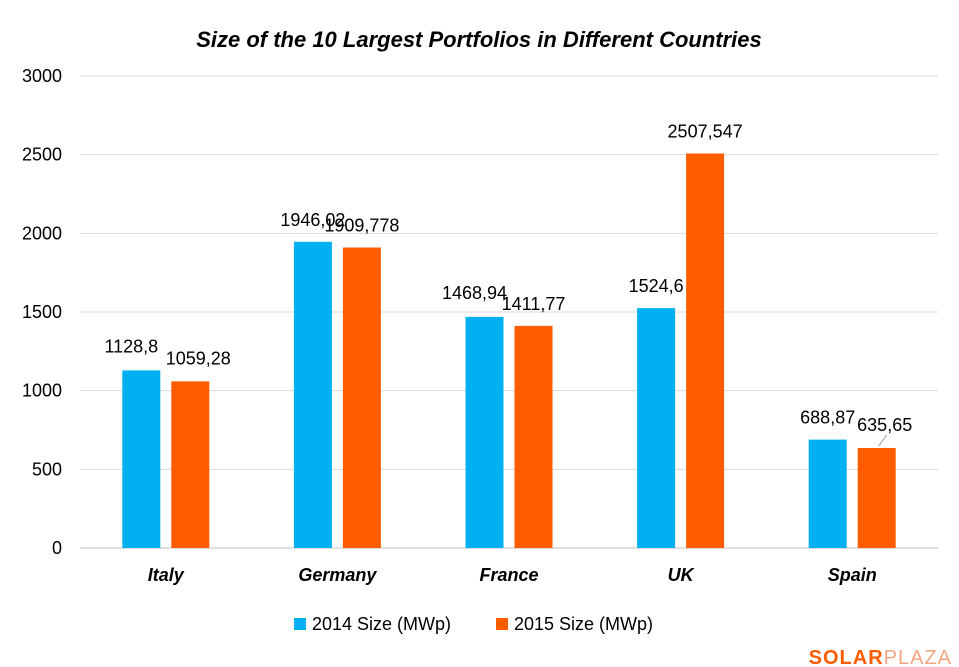 Image resolution: width=959 pixels, height=667 pixels. I want to click on x-axis-categories: Italy Germany France UK Spain, so click(512, 575).